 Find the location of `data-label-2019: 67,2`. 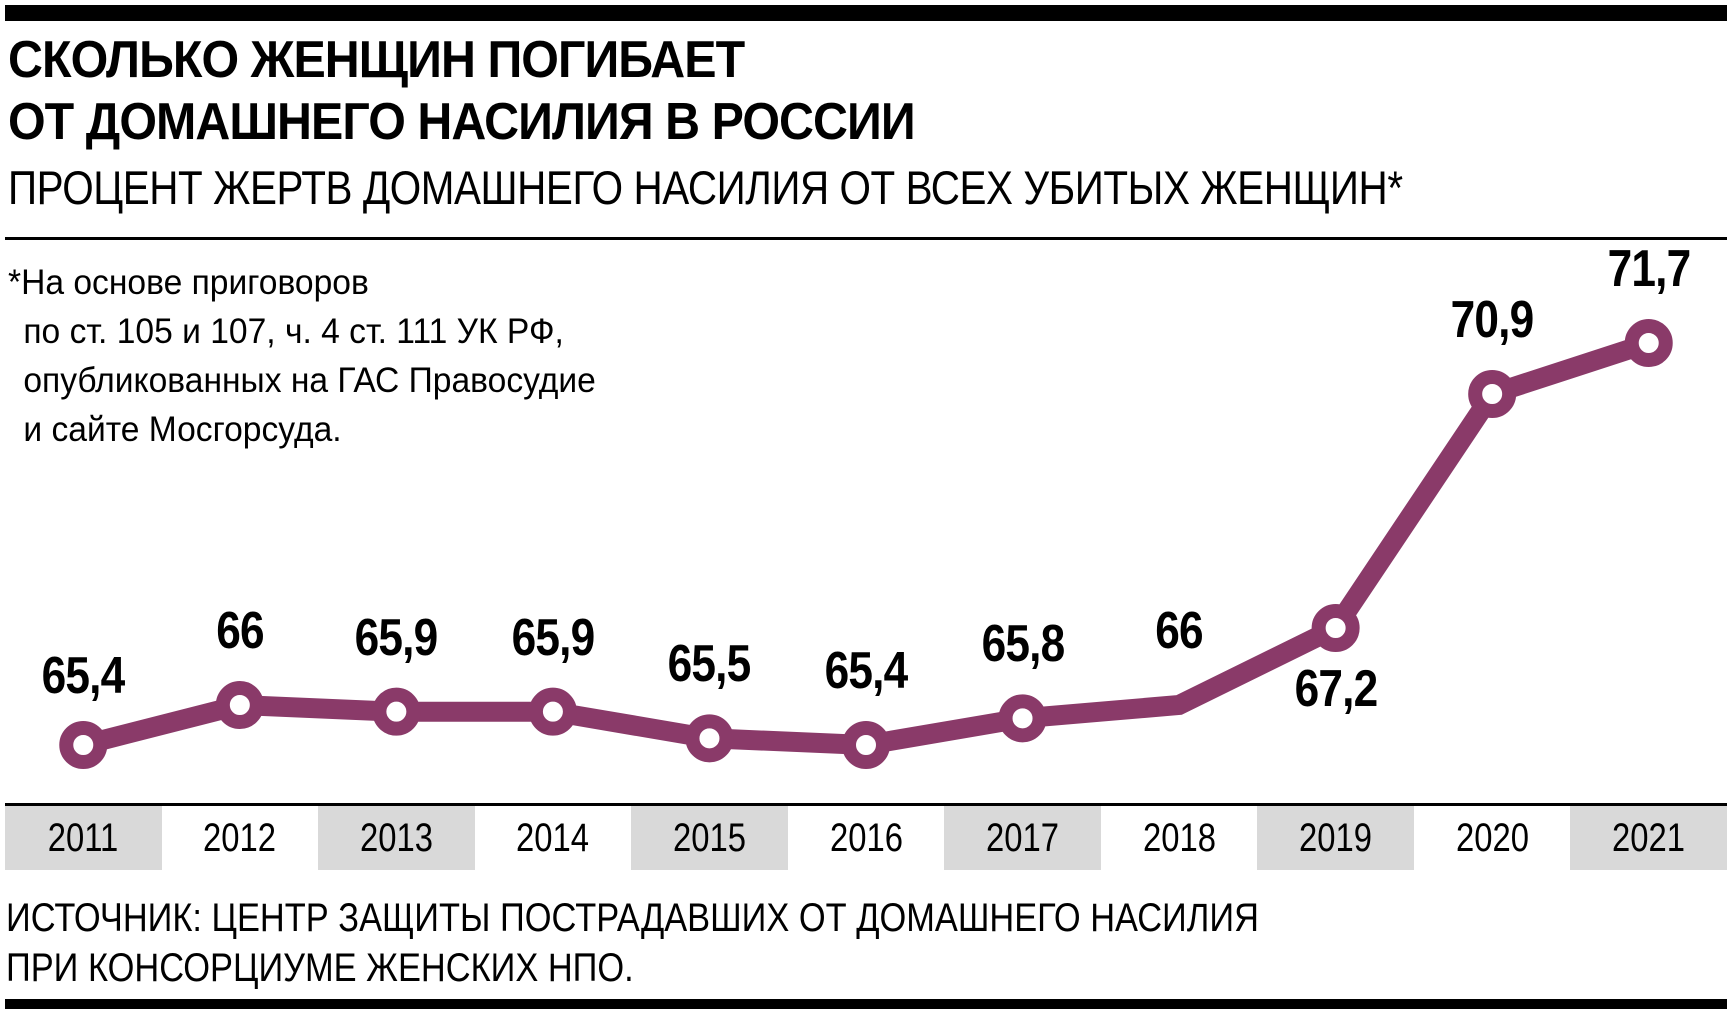

data-label-2019: 67,2 is located at coordinates (1335, 689).